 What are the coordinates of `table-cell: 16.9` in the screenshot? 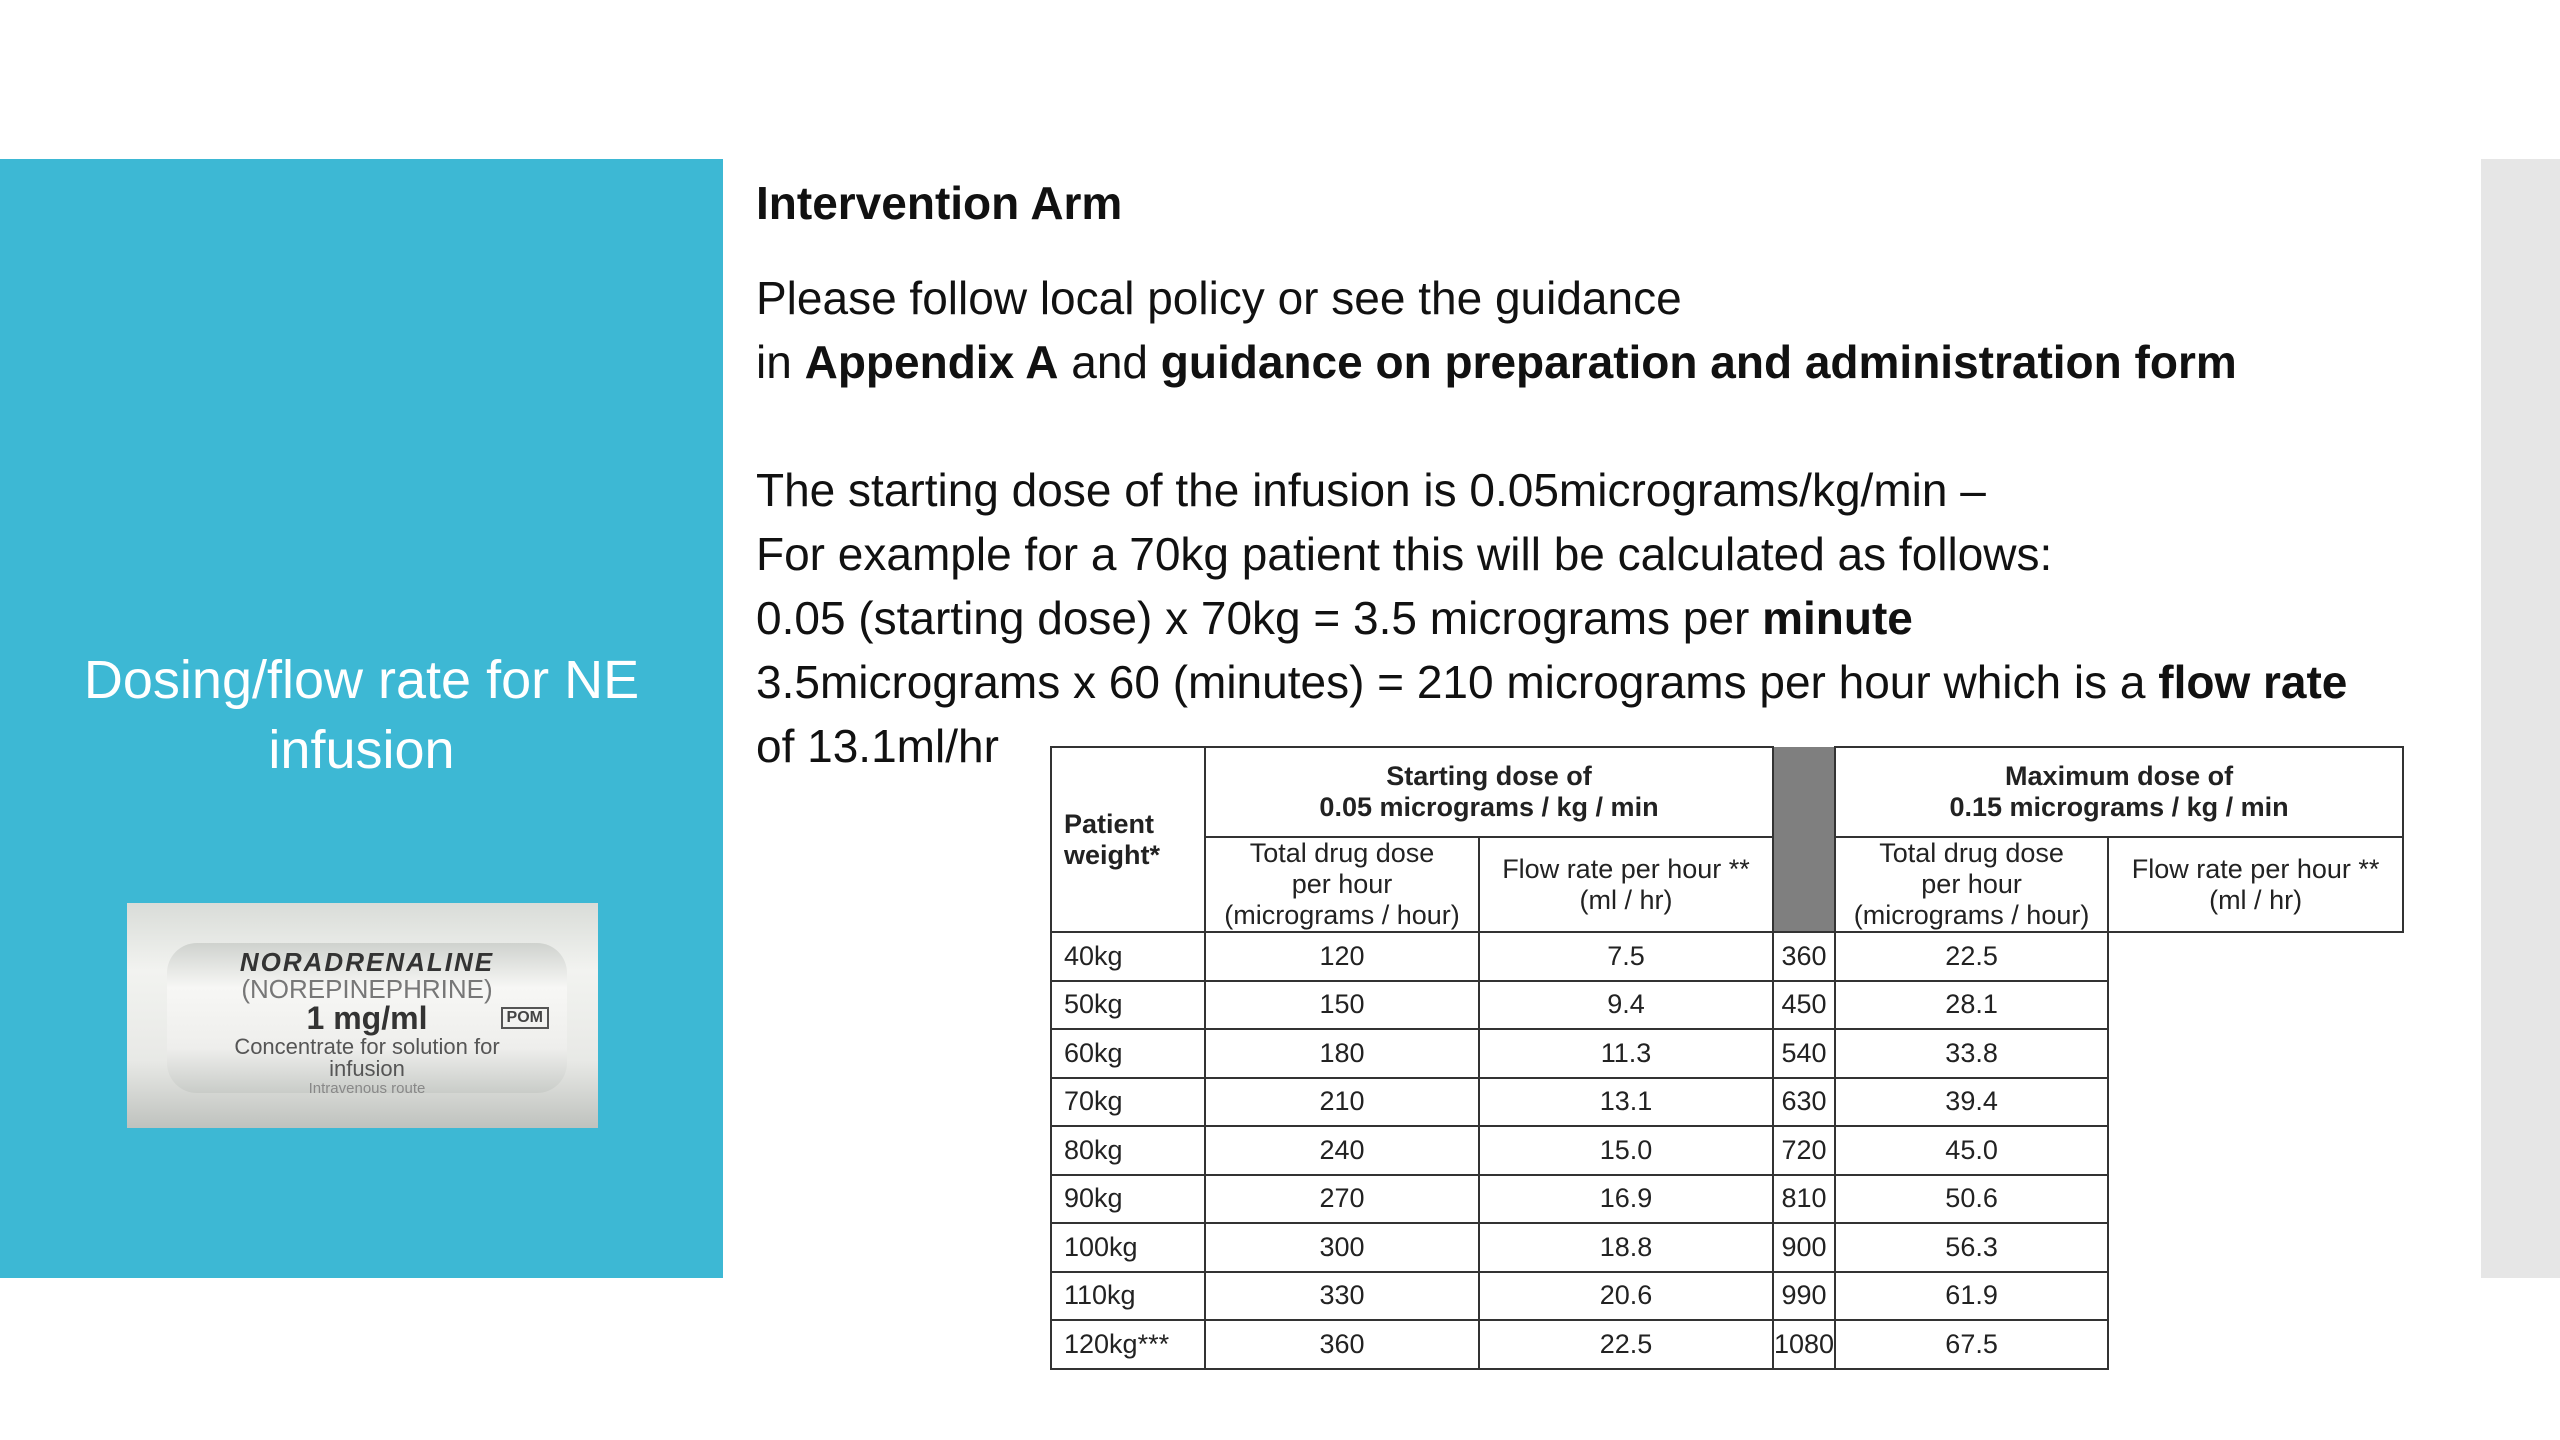 It's located at (1626, 1198).